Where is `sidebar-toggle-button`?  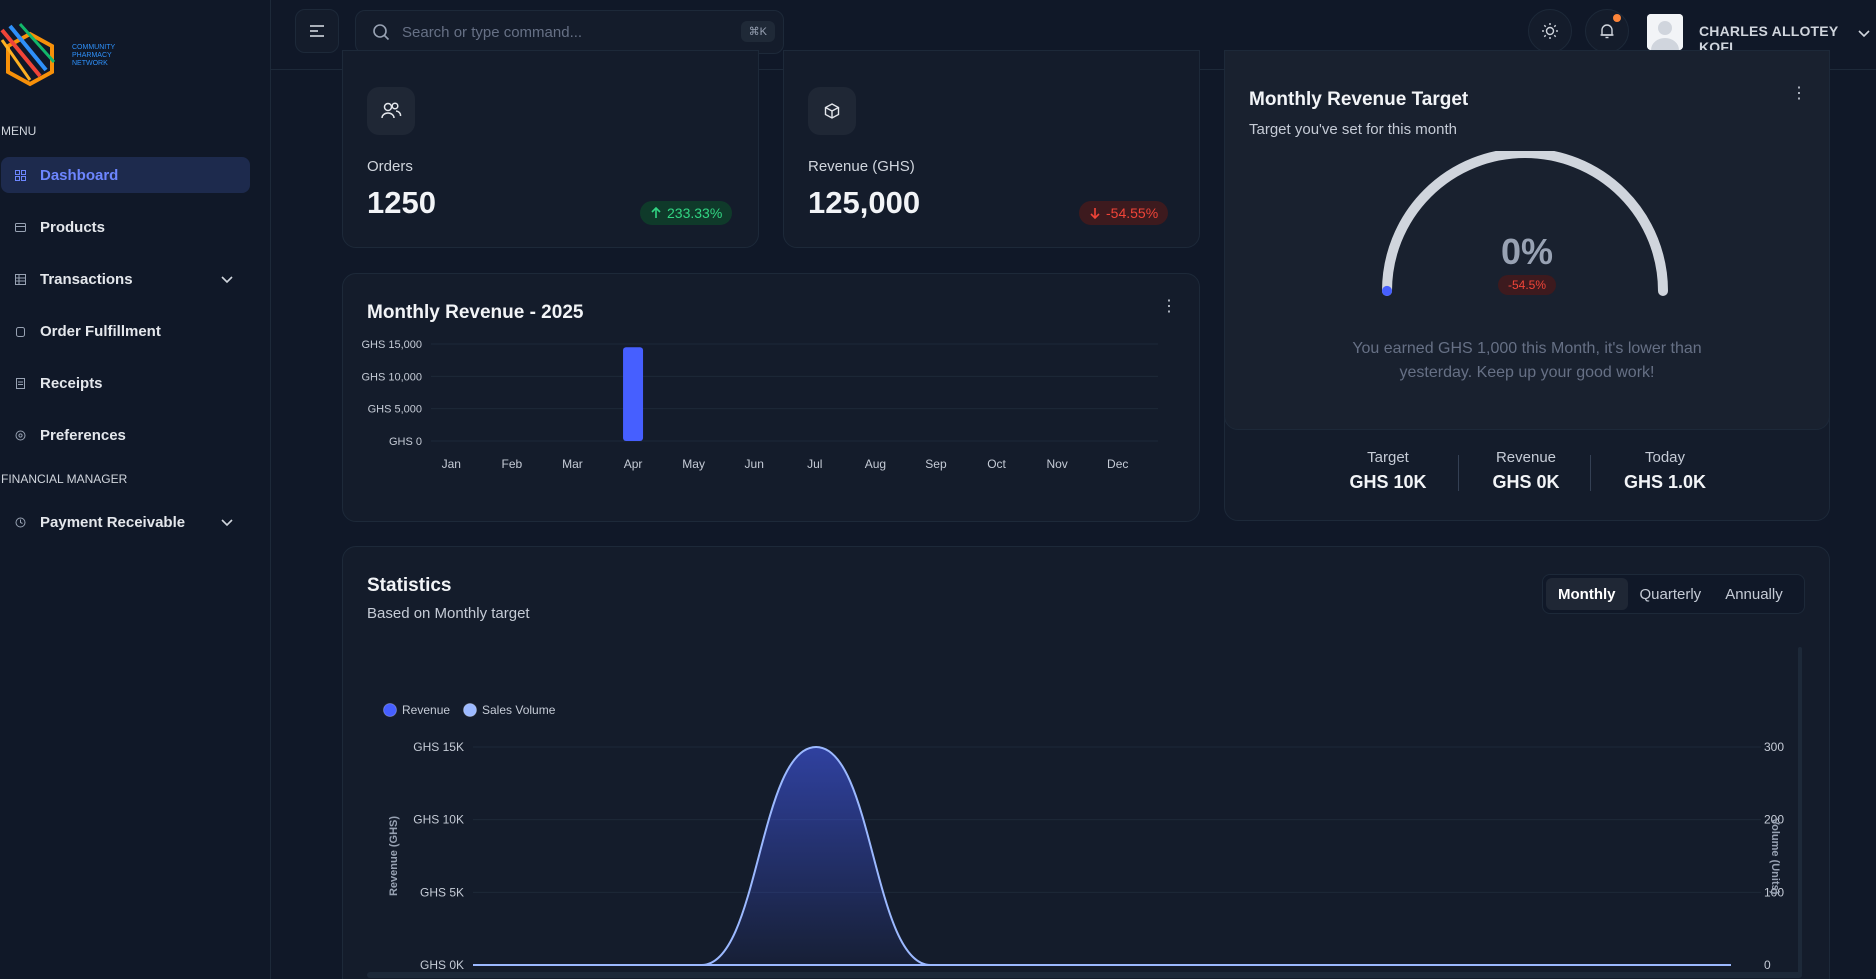 sidebar-toggle-button is located at coordinates (317, 31).